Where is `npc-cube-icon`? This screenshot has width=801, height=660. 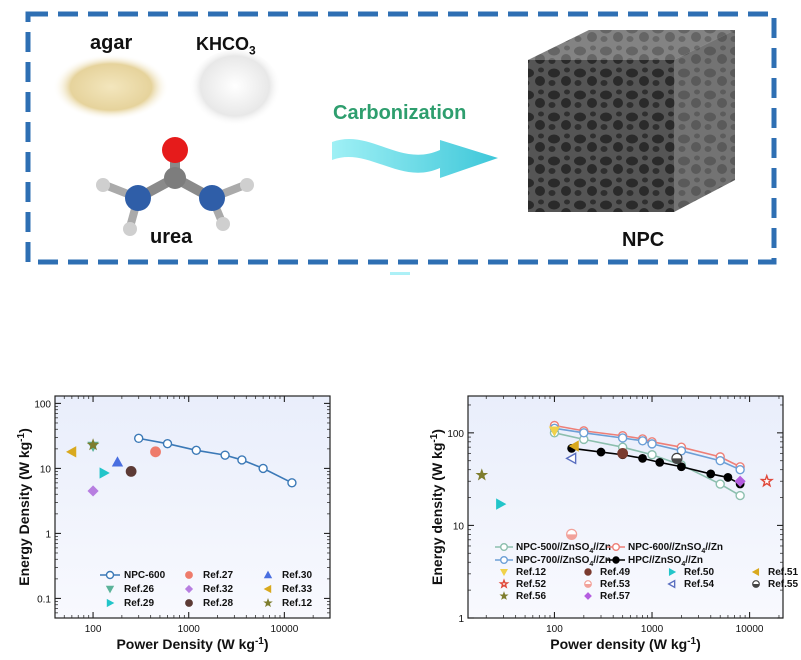
npc-cube-icon is located at coordinates (631, 121).